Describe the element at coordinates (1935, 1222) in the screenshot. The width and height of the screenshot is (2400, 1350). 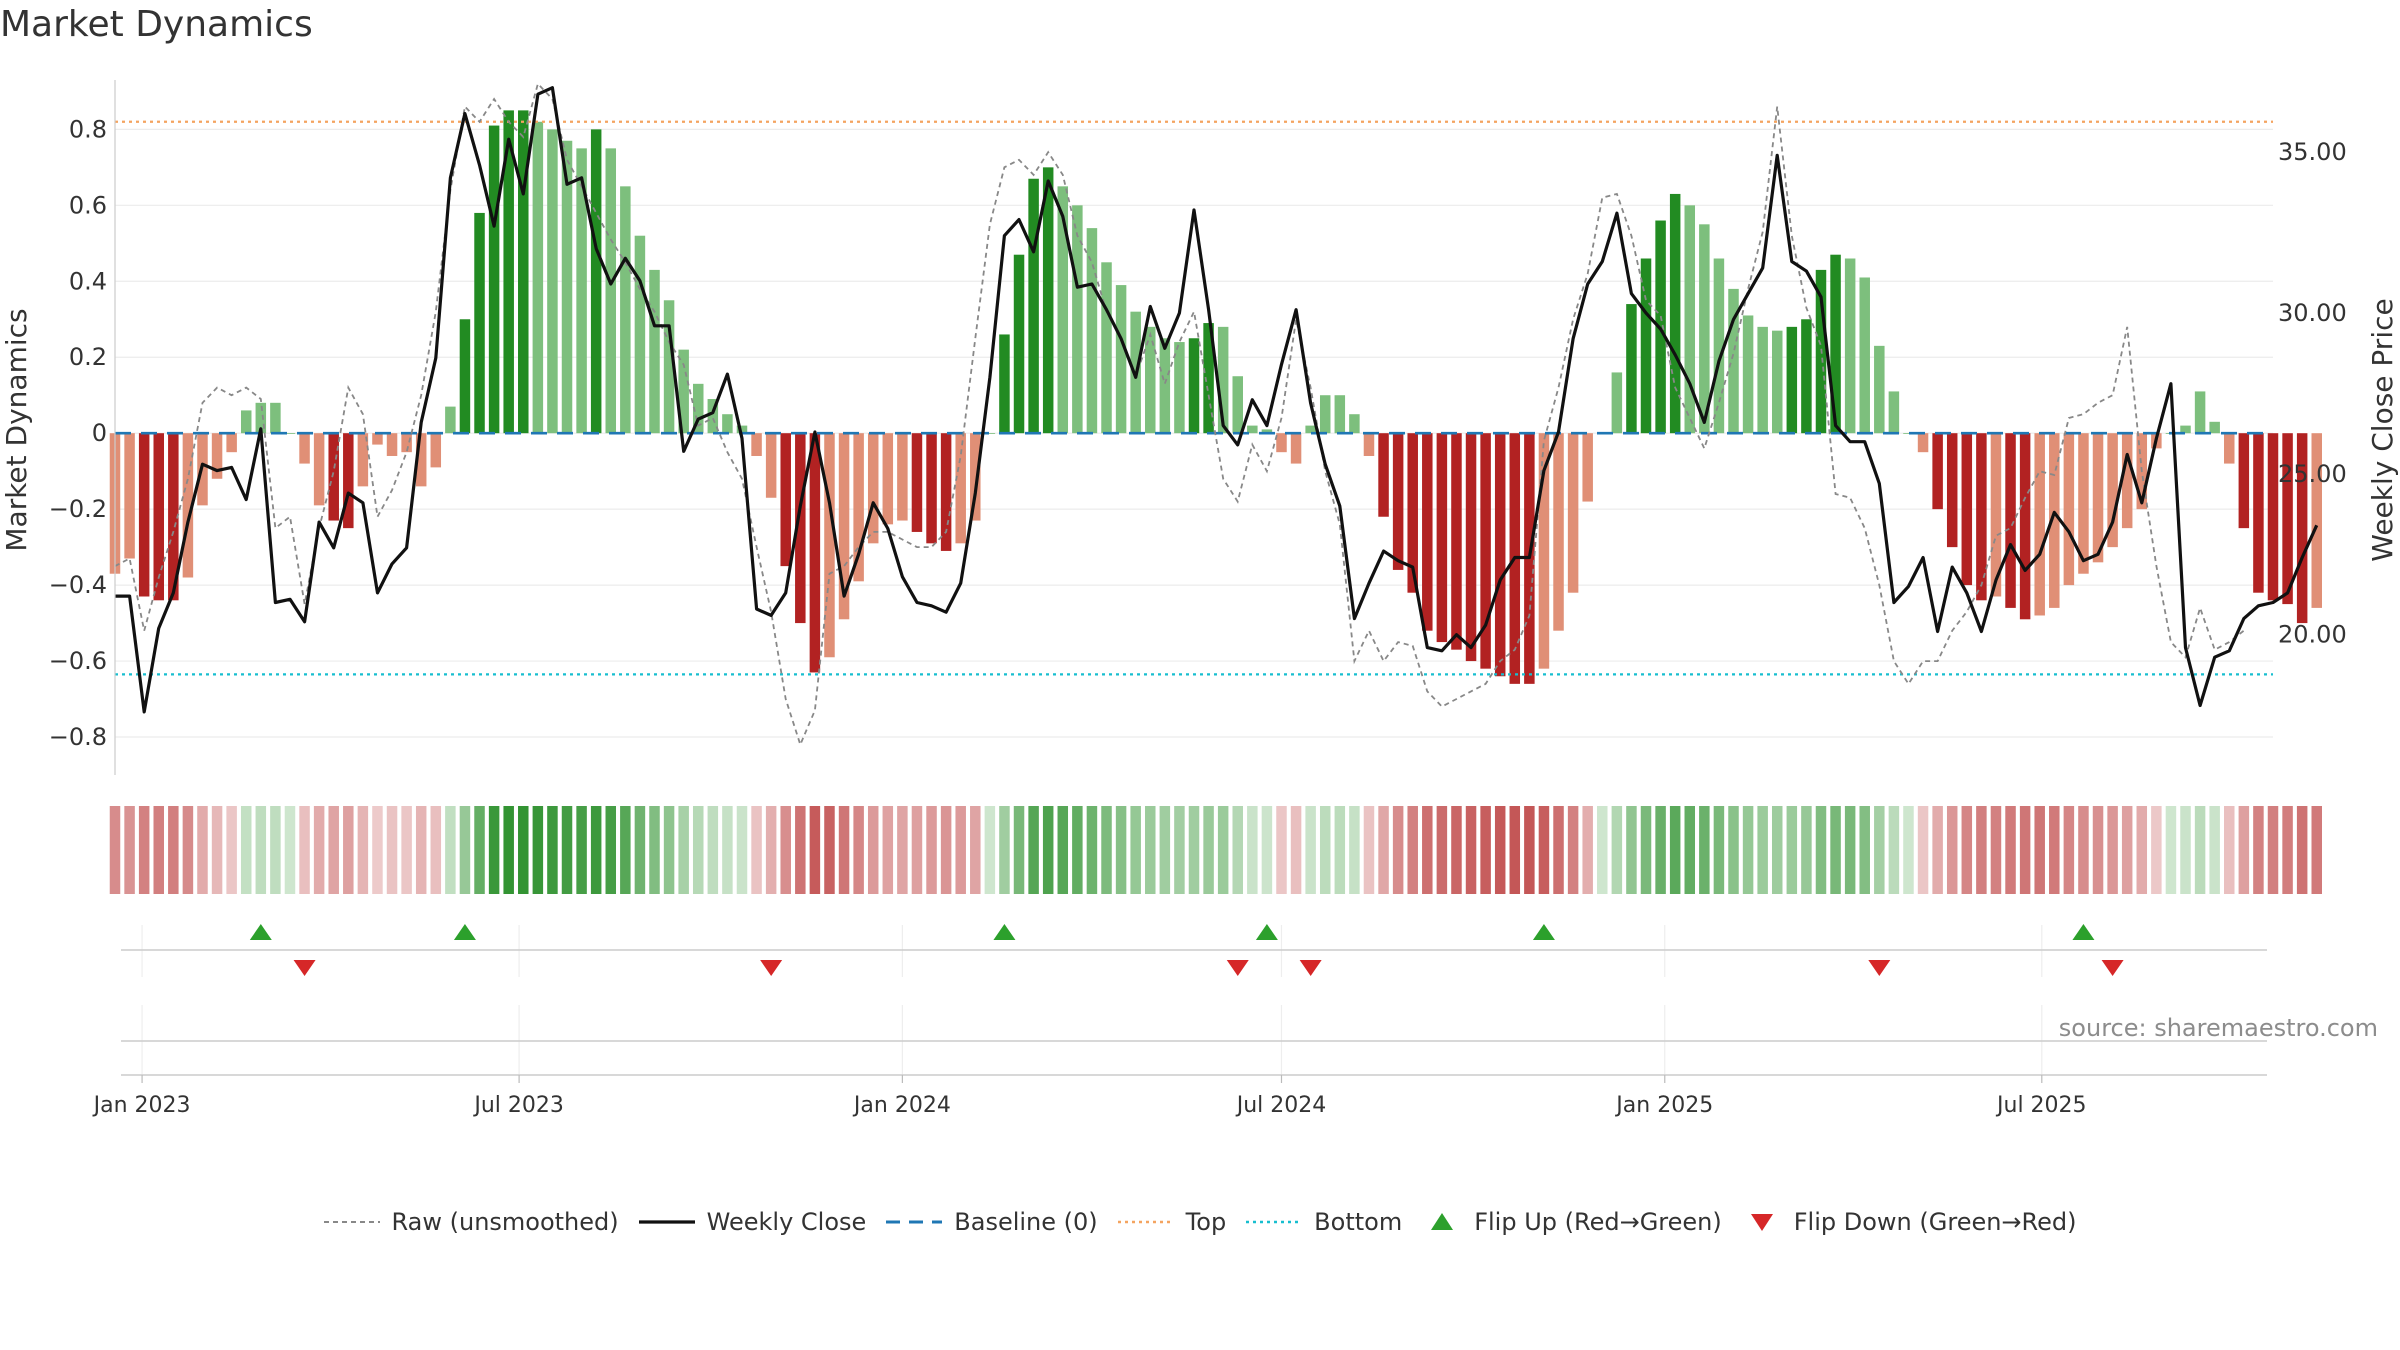
I see `legend-flip-down-label: Flip Down (Green→Red)` at that location.